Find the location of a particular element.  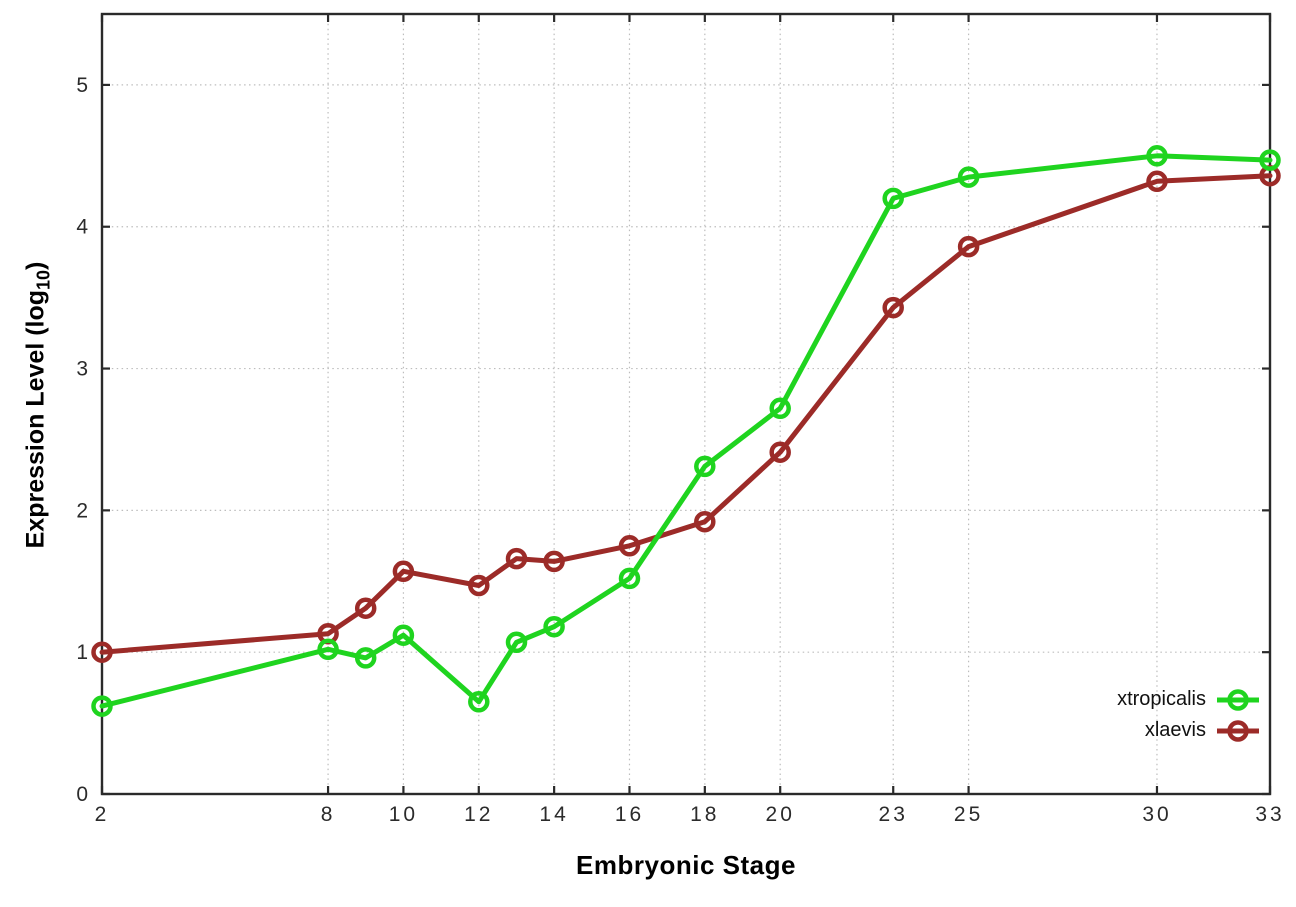

legend: xtropicalis xlaevis is located at coordinates (1188, 715).